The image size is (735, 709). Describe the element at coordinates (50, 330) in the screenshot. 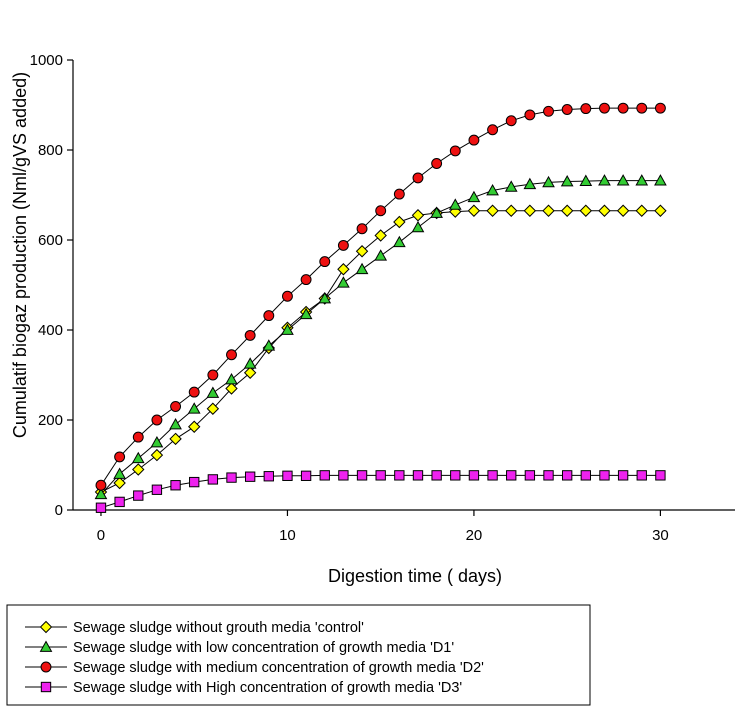

I see `y-tick-label: 400` at that location.